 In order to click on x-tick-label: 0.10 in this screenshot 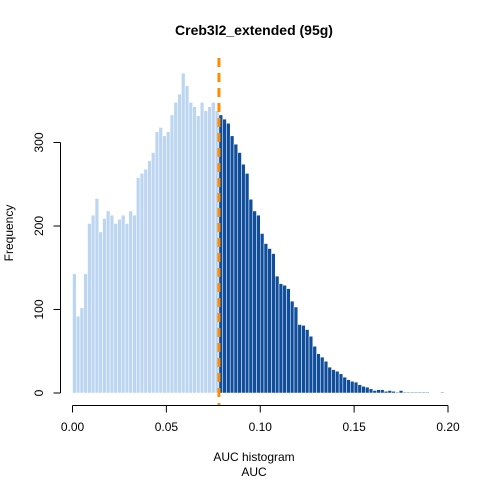, I will do `click(261, 427)`.